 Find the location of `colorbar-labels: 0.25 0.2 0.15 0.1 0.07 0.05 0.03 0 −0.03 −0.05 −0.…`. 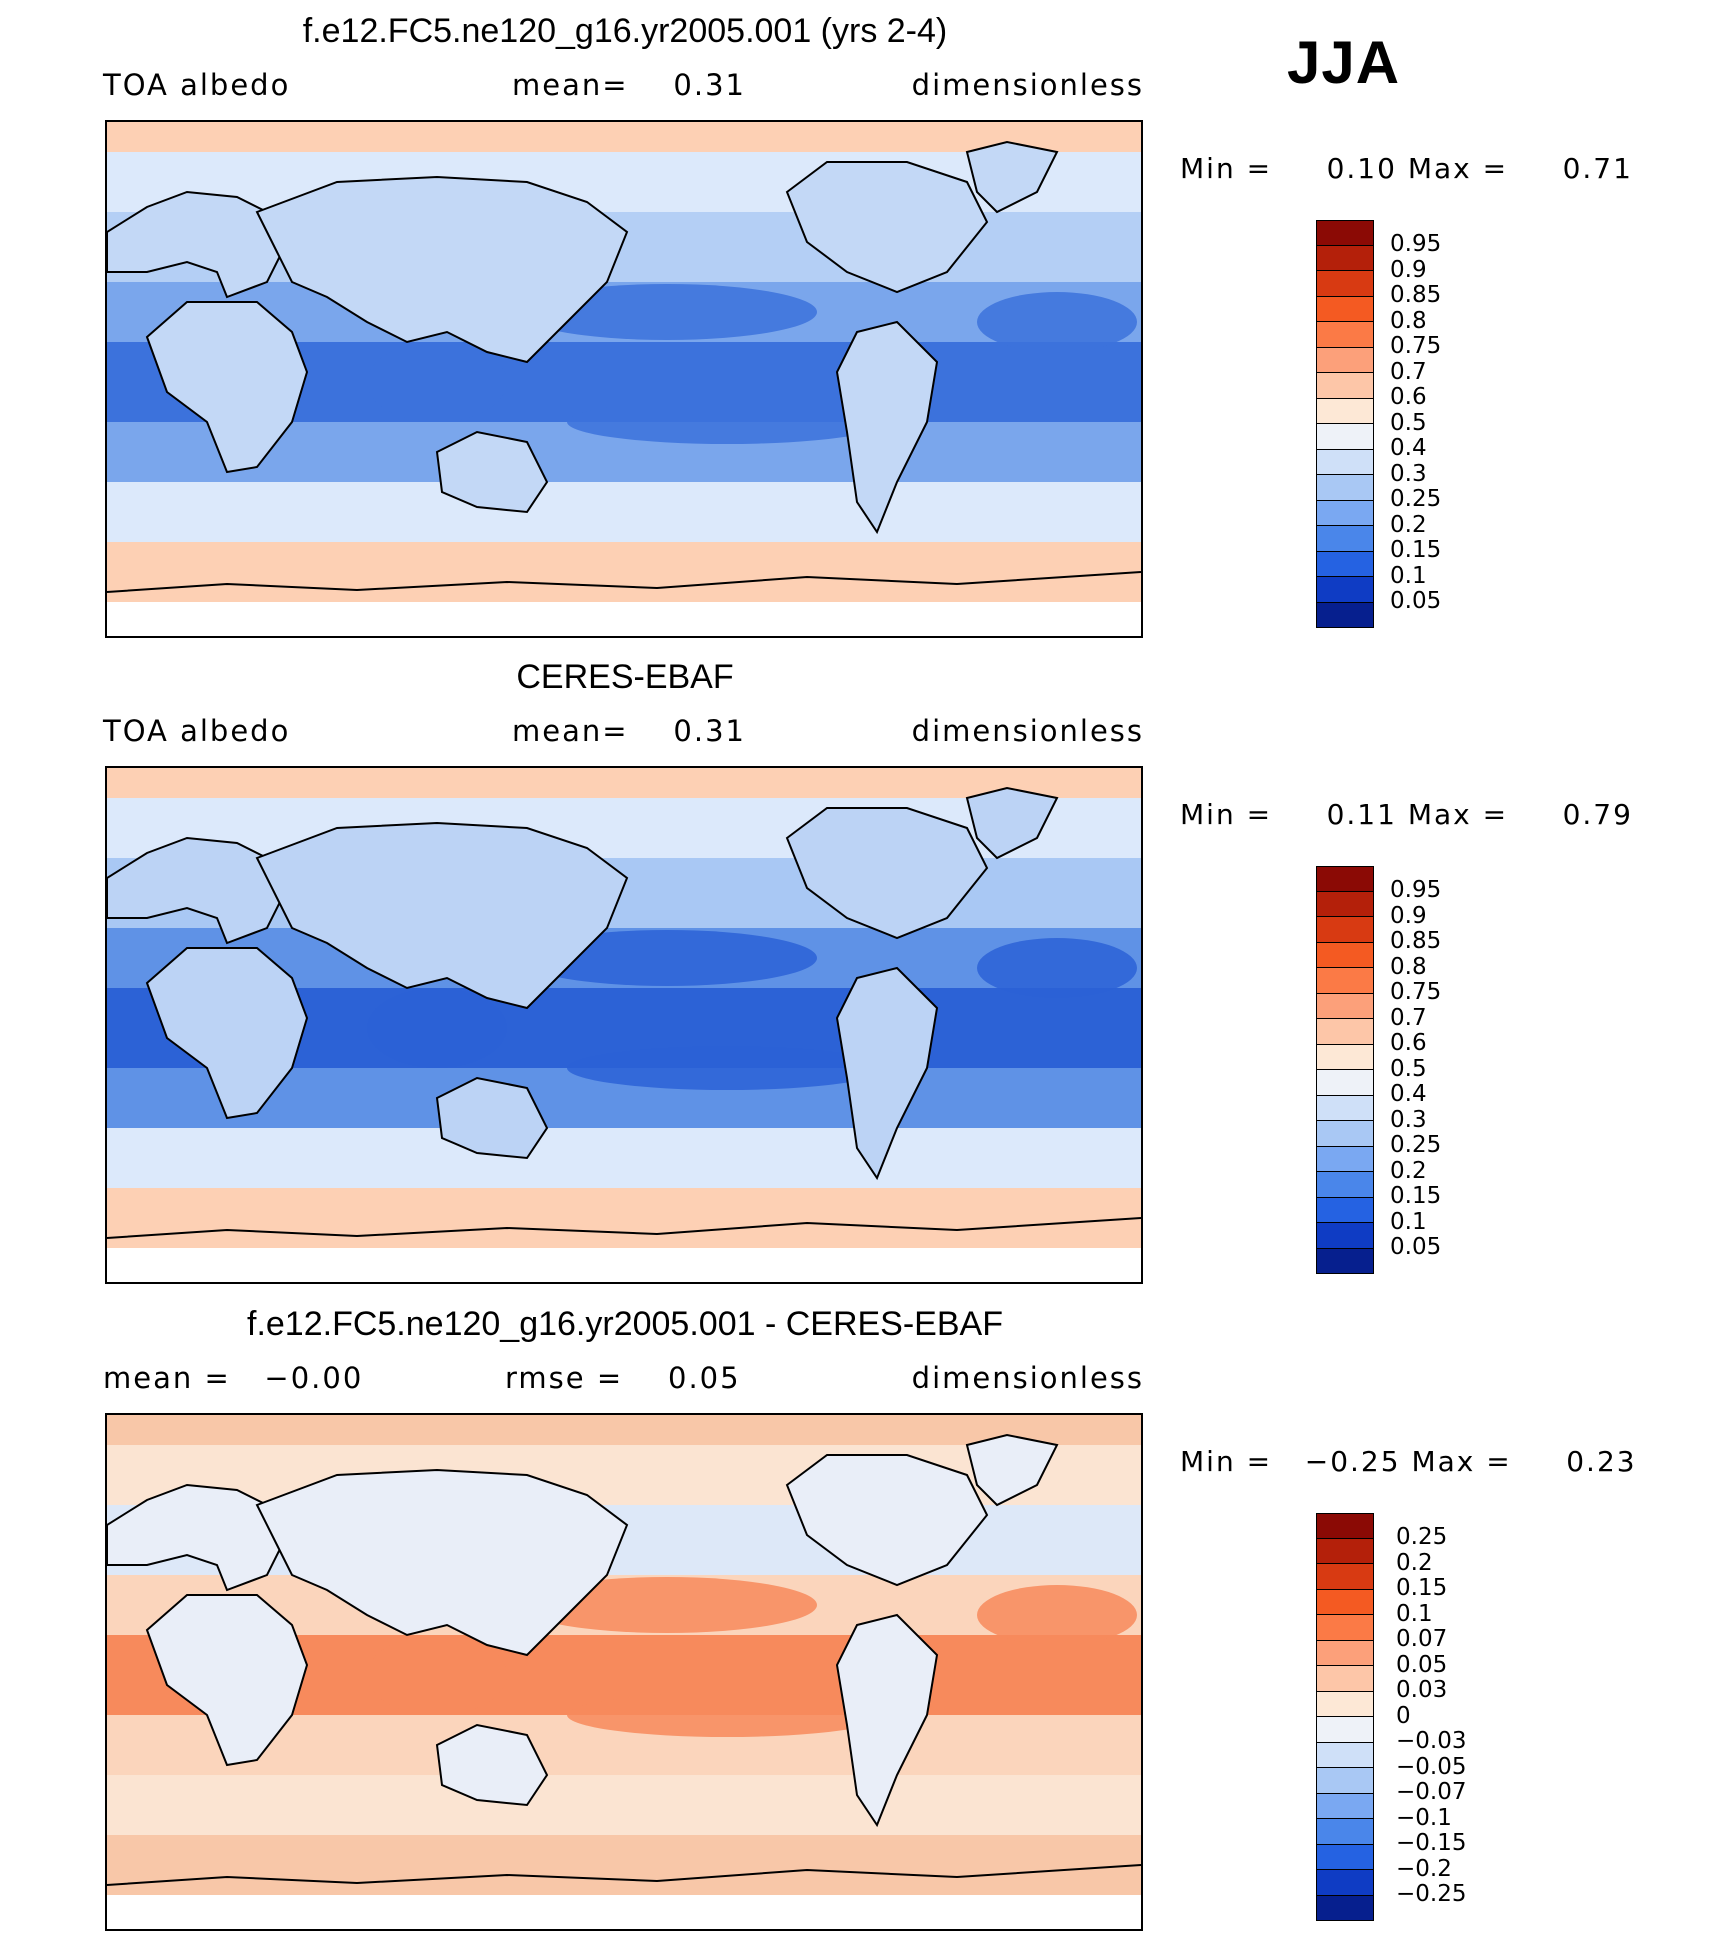

colorbar-labels: 0.25 0.2 0.15 0.1 0.07 0.05 0.03 0 −0.03 −0.05 −0.… is located at coordinates (1431, 1716).